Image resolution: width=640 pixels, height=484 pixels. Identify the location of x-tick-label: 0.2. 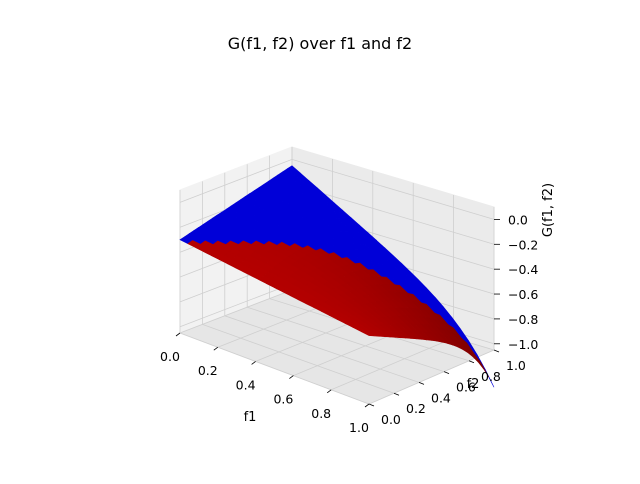
(208, 370).